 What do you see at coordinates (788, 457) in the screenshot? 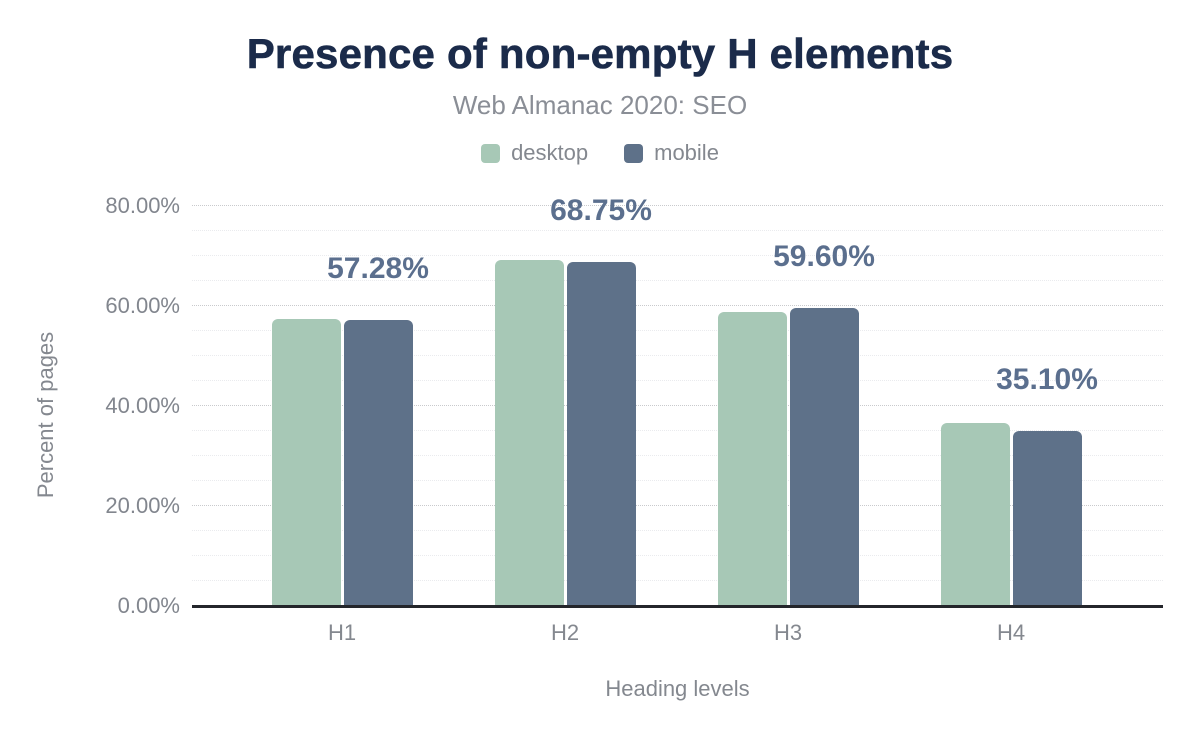
I see `bar-group-H3` at bounding box center [788, 457].